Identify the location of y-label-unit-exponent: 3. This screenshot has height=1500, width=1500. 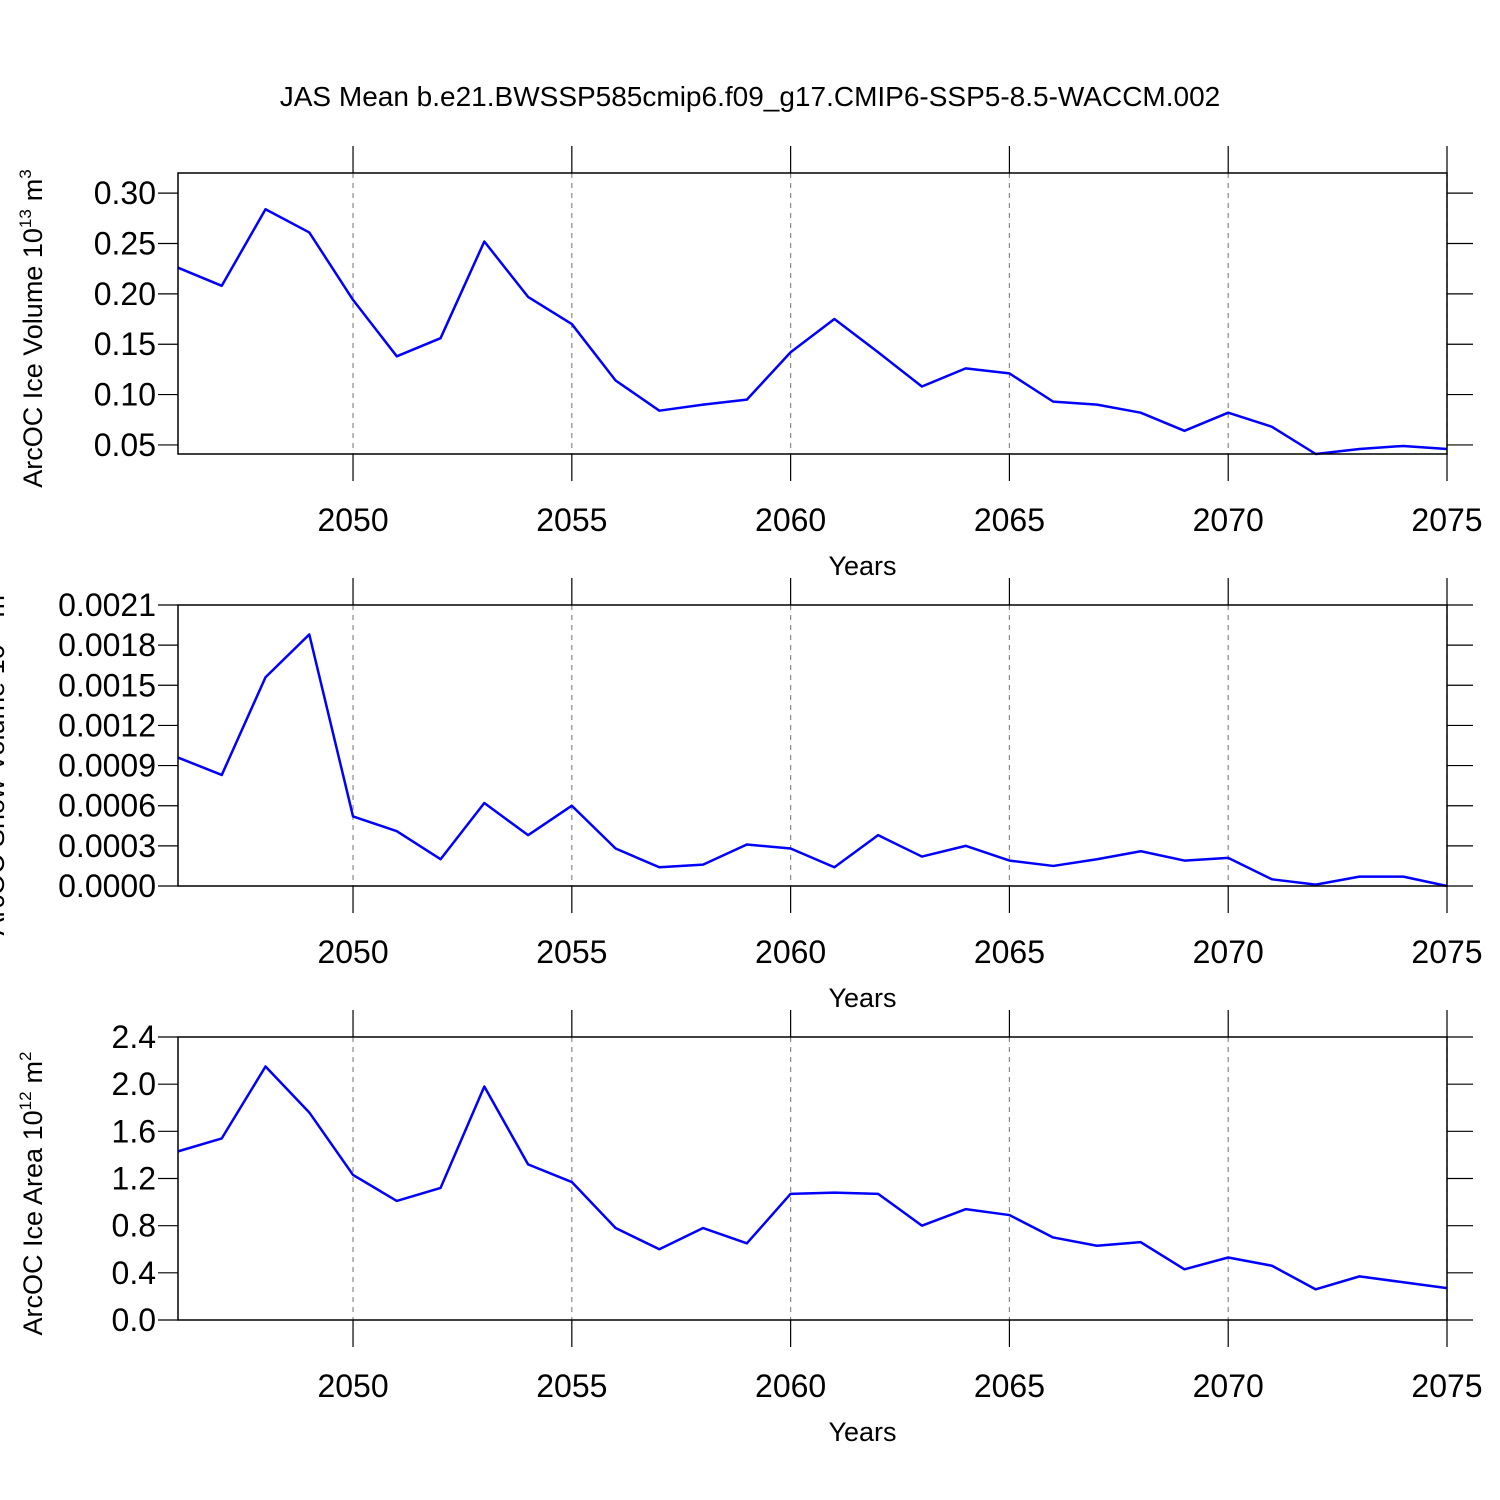
(25, 173).